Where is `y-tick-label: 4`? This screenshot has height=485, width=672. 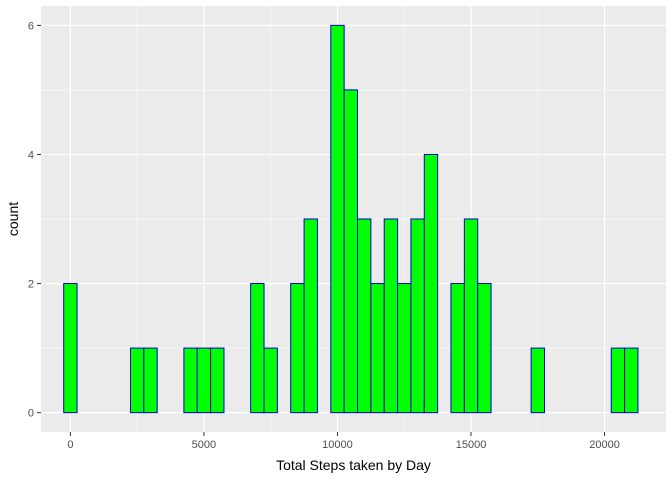
y-tick-label: 4 is located at coordinates (31, 155).